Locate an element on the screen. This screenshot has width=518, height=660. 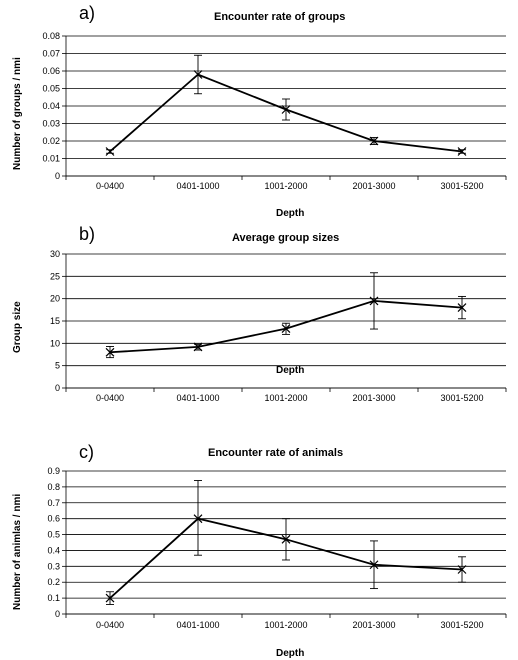
chart-title: Encounter rate of animals is located at coordinates (276, 453).